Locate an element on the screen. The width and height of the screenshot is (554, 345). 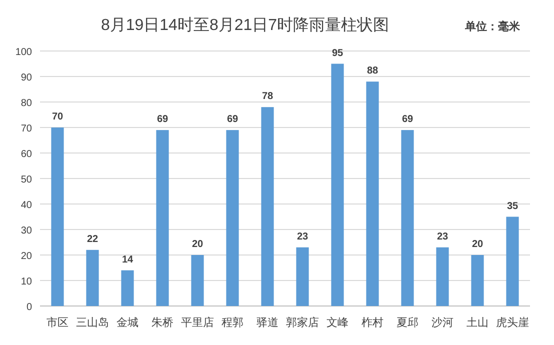
x-tick-label: 土山 is located at coordinates (477, 322).